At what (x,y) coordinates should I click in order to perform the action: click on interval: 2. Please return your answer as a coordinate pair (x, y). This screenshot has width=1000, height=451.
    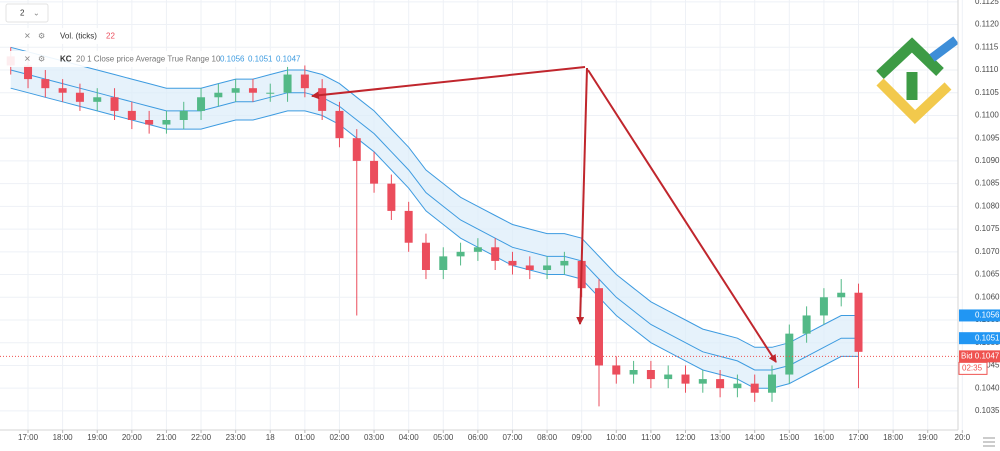
    Looking at the image, I should click on (22, 13).